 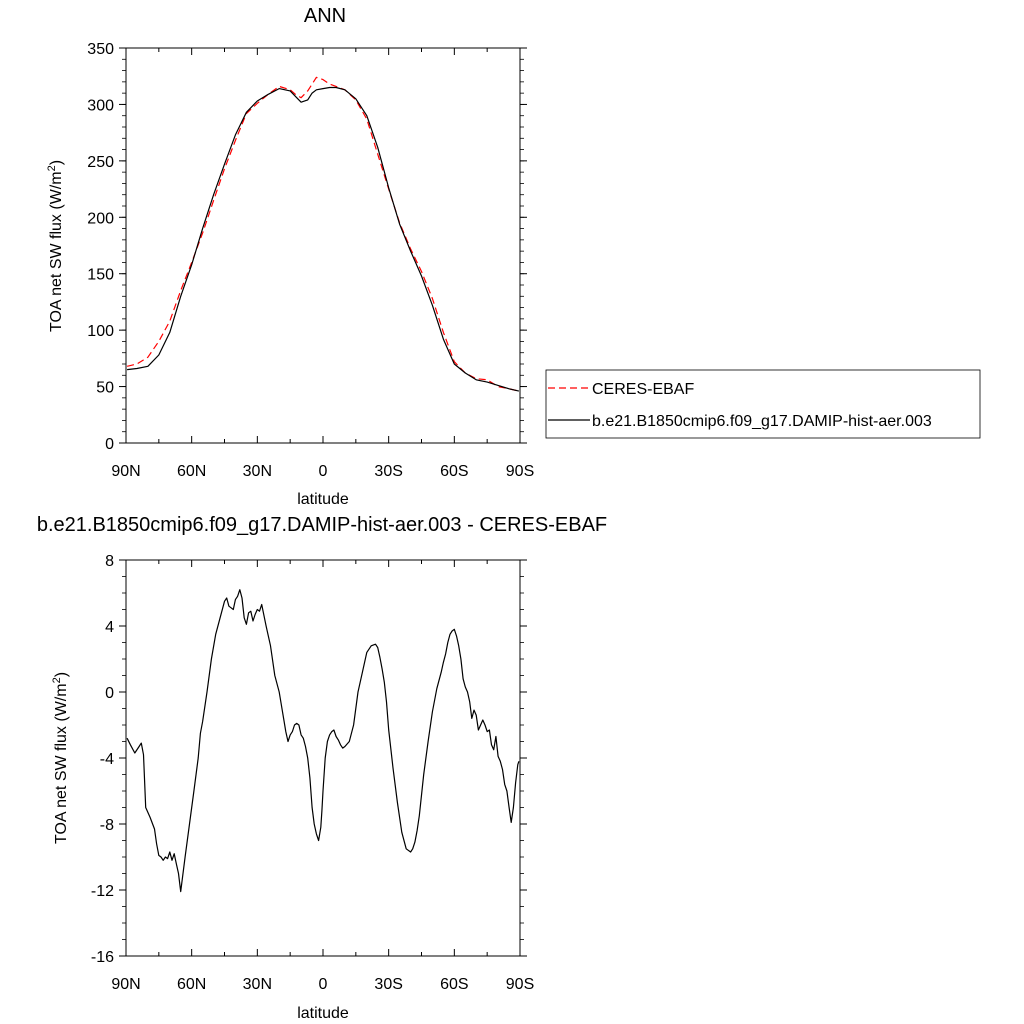 I want to click on y-tick-label: -12, so click(x=102, y=891).